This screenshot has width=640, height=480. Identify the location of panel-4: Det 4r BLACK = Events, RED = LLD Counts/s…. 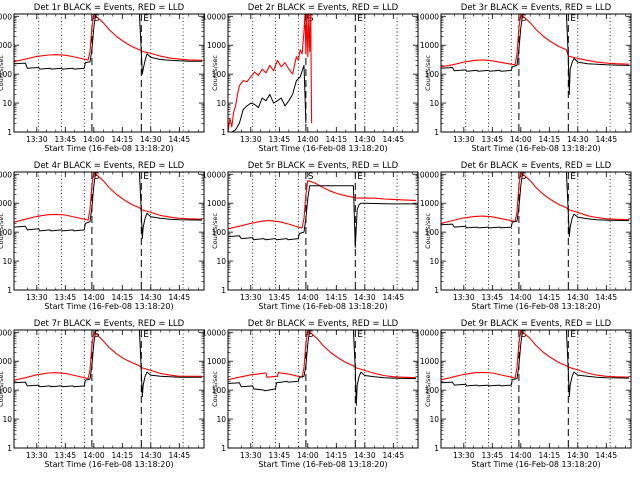
(102, 236).